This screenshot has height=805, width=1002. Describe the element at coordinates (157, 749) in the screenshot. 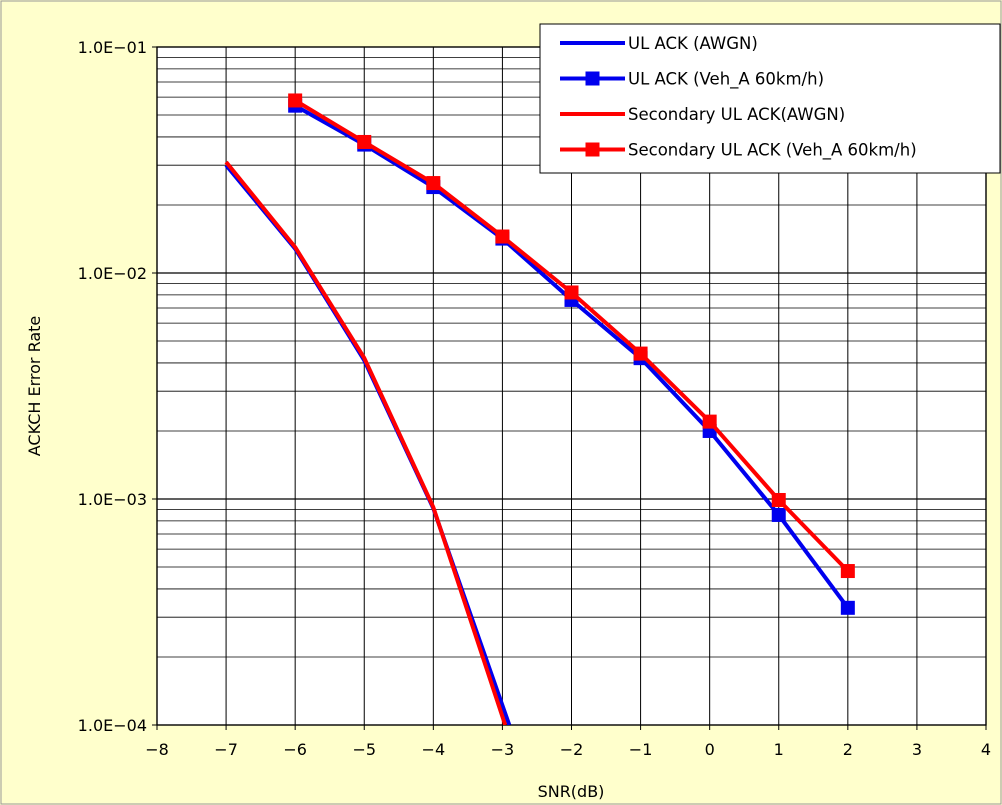

I see `x-tick-label: −8` at that location.